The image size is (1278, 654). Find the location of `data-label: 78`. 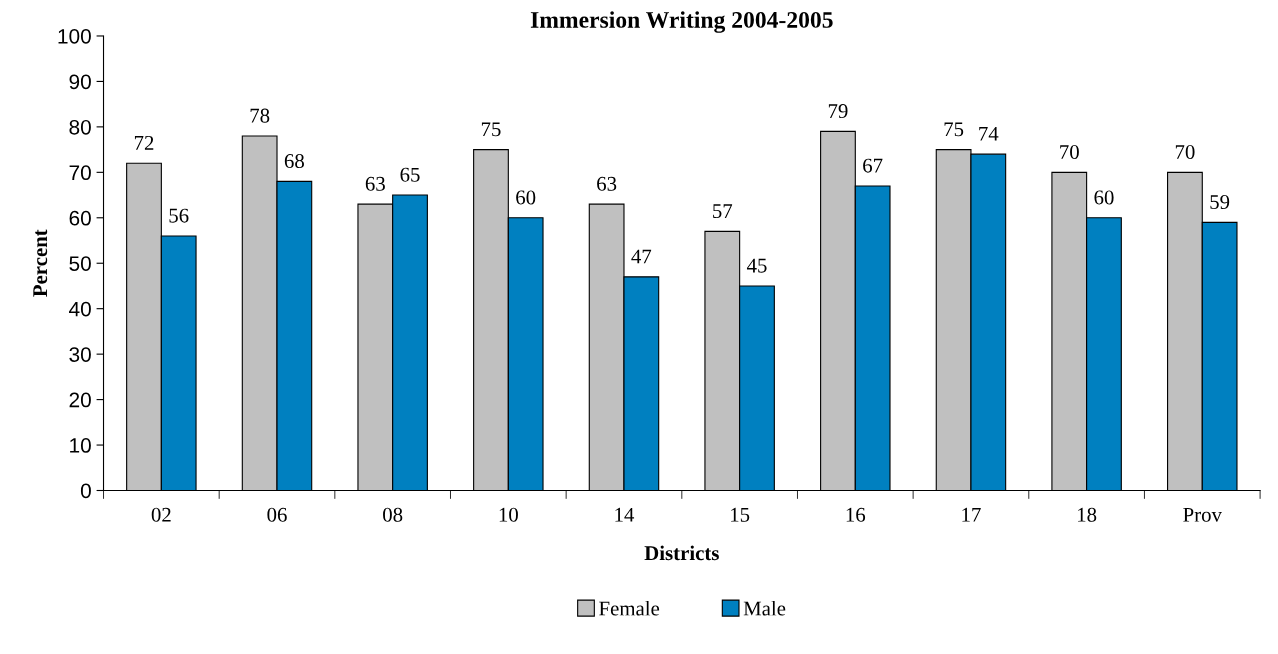

data-label: 78 is located at coordinates (260, 115).